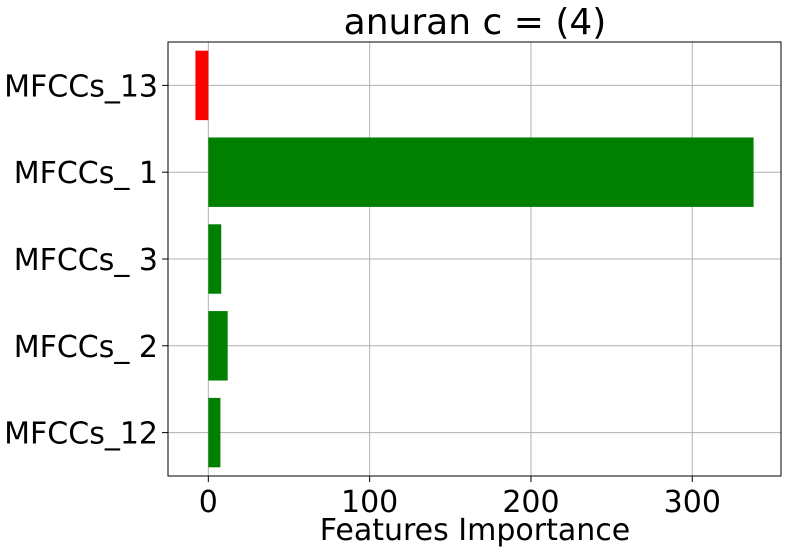 This screenshot has height=552, width=789. I want to click on x-axis-label: Features Importance, so click(475, 530).